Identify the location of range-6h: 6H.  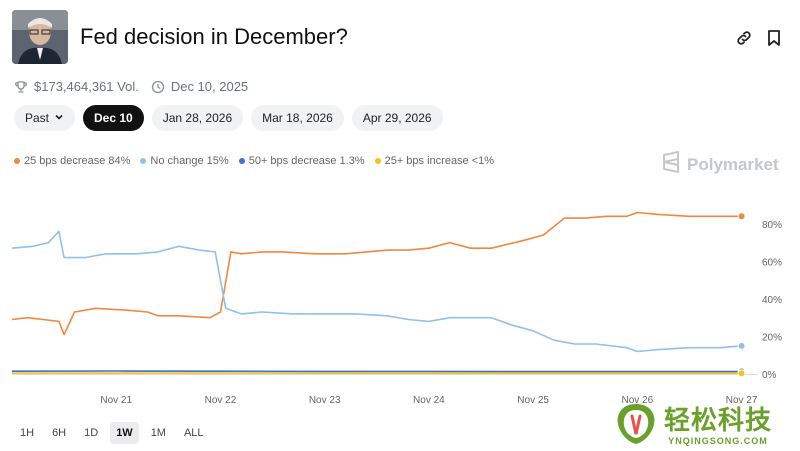
(59, 433).